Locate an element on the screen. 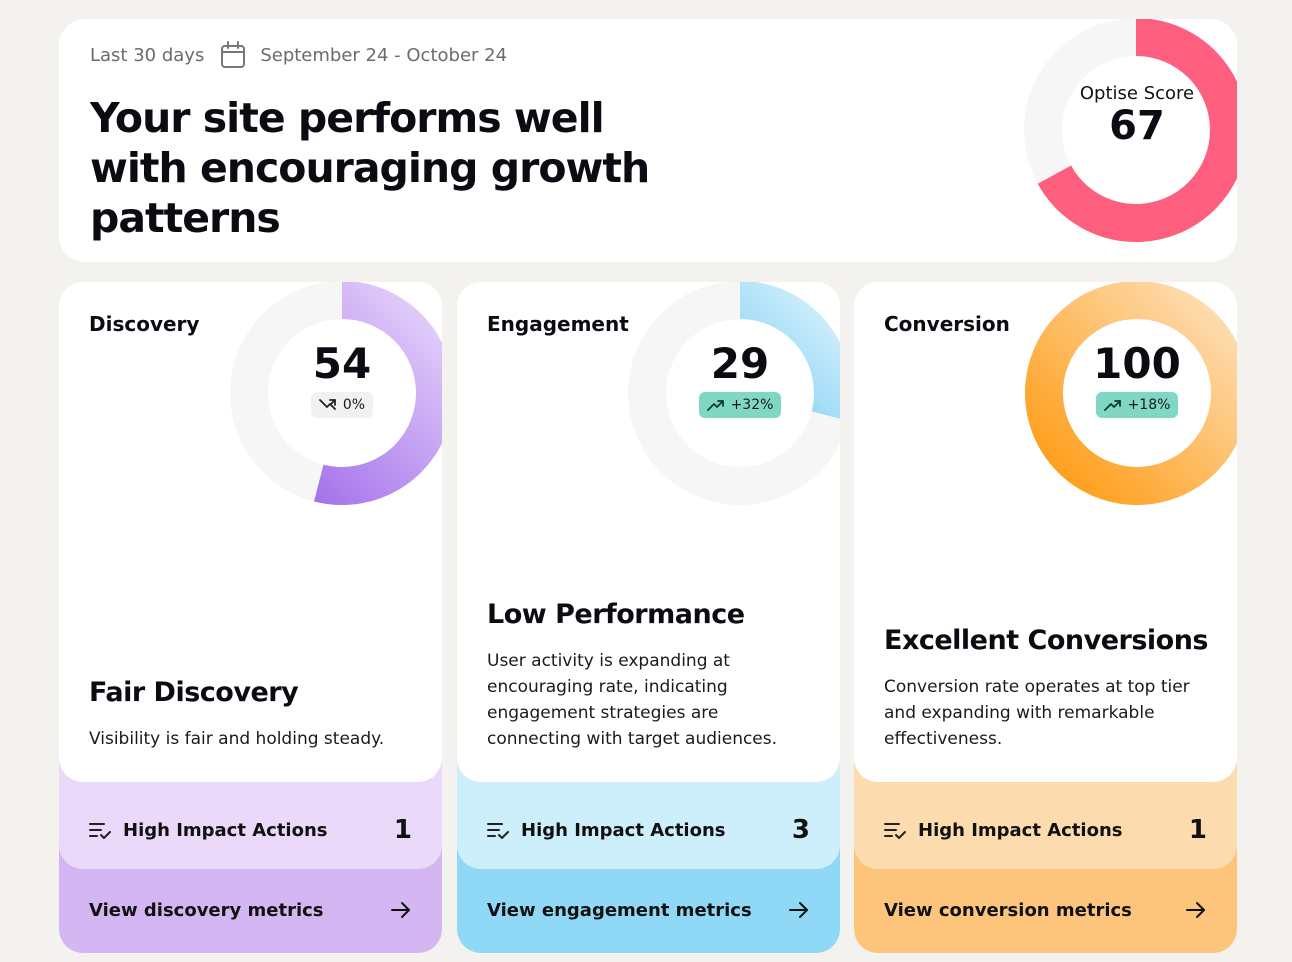 The width and height of the screenshot is (1292, 962). view-conversion-metrics-link: View conversion metrics is located at coordinates (1045, 910).